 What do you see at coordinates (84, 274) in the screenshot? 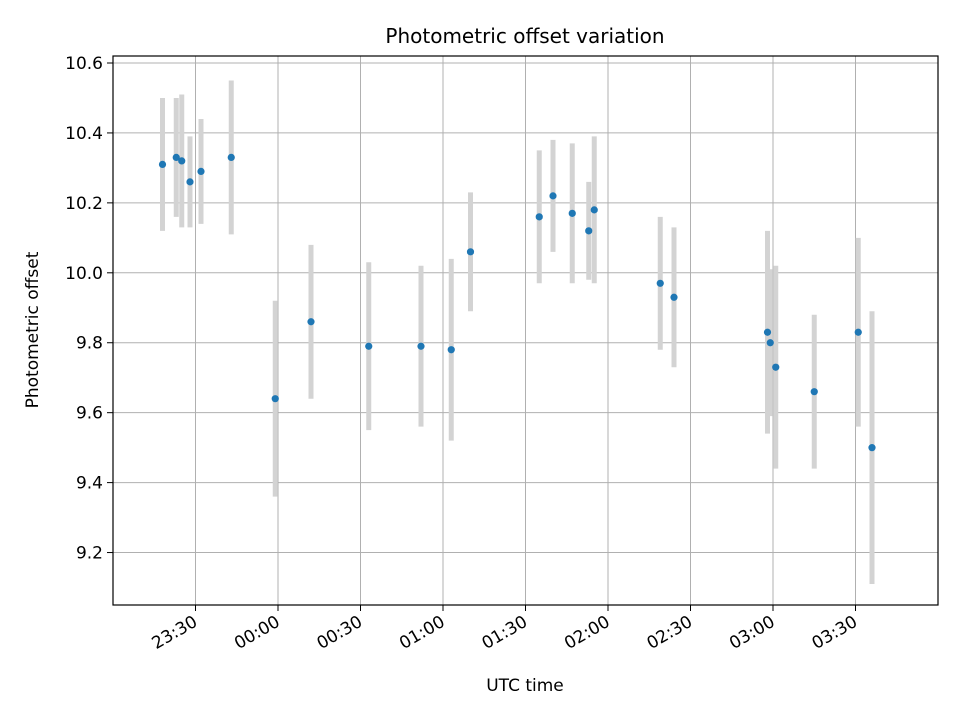
I see `y-tick-label: 10.0` at bounding box center [84, 274].